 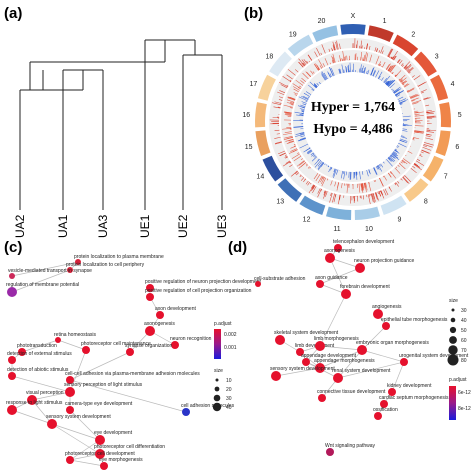 I want to click on network-node-label: response to light stimulus, so click(x=34, y=403).